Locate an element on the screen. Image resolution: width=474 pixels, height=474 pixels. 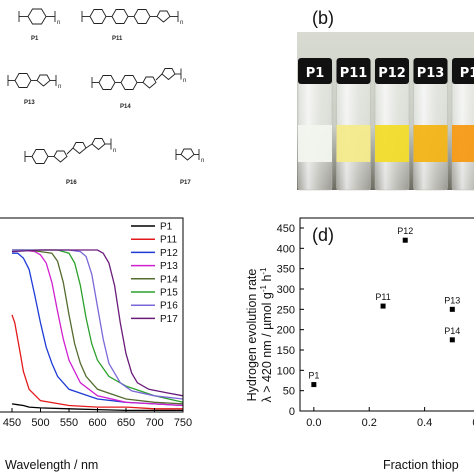
y-tick-label: 100 is located at coordinates (286, 371).